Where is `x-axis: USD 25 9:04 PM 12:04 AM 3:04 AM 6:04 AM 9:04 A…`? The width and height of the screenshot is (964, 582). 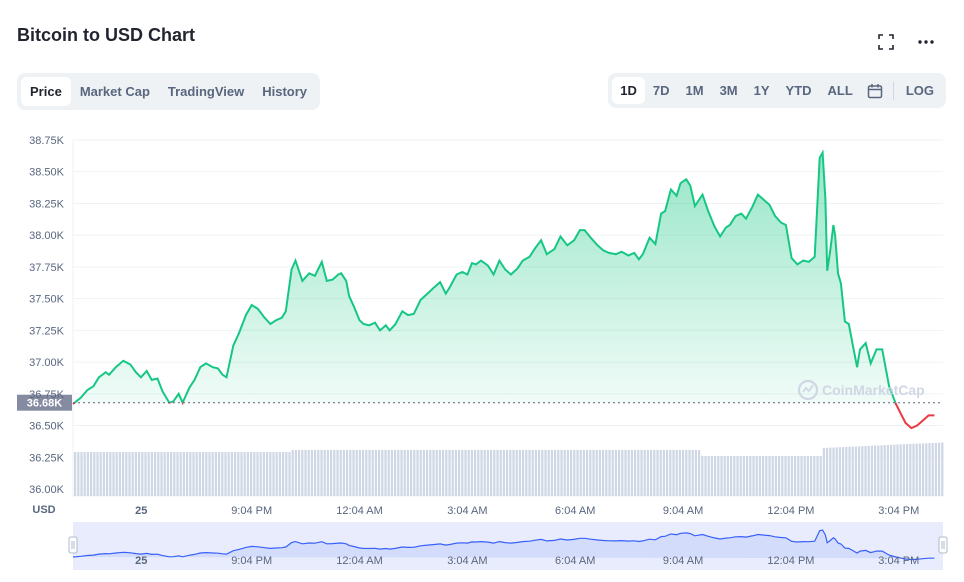 x-axis: USD 25 9:04 PM 12:04 AM 3:04 AM 6:04 AM 9:04 A… is located at coordinates (475, 510).